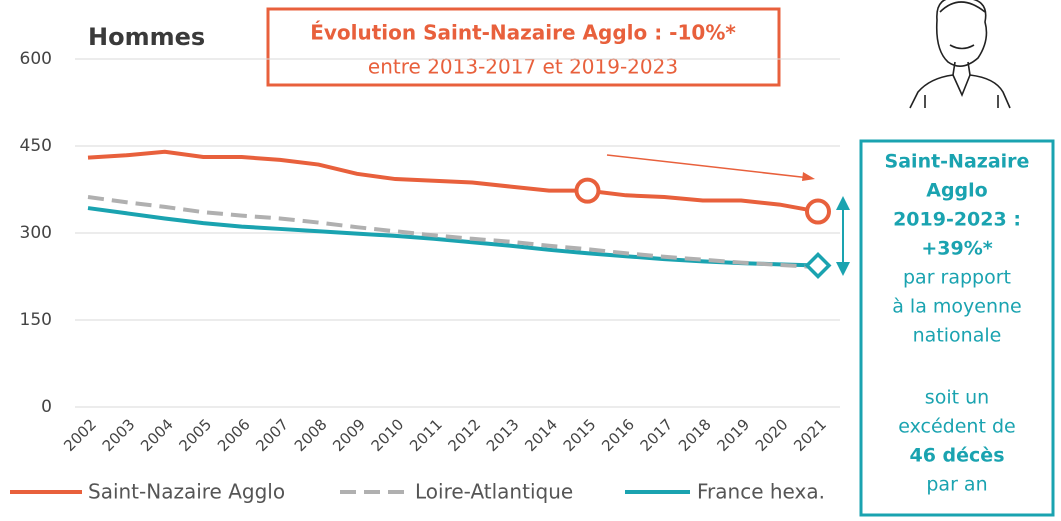 The width and height of the screenshot is (1061, 521). What do you see at coordinates (618, 435) in the screenshot?
I see `x-tick-label: 2016` at bounding box center [618, 435].